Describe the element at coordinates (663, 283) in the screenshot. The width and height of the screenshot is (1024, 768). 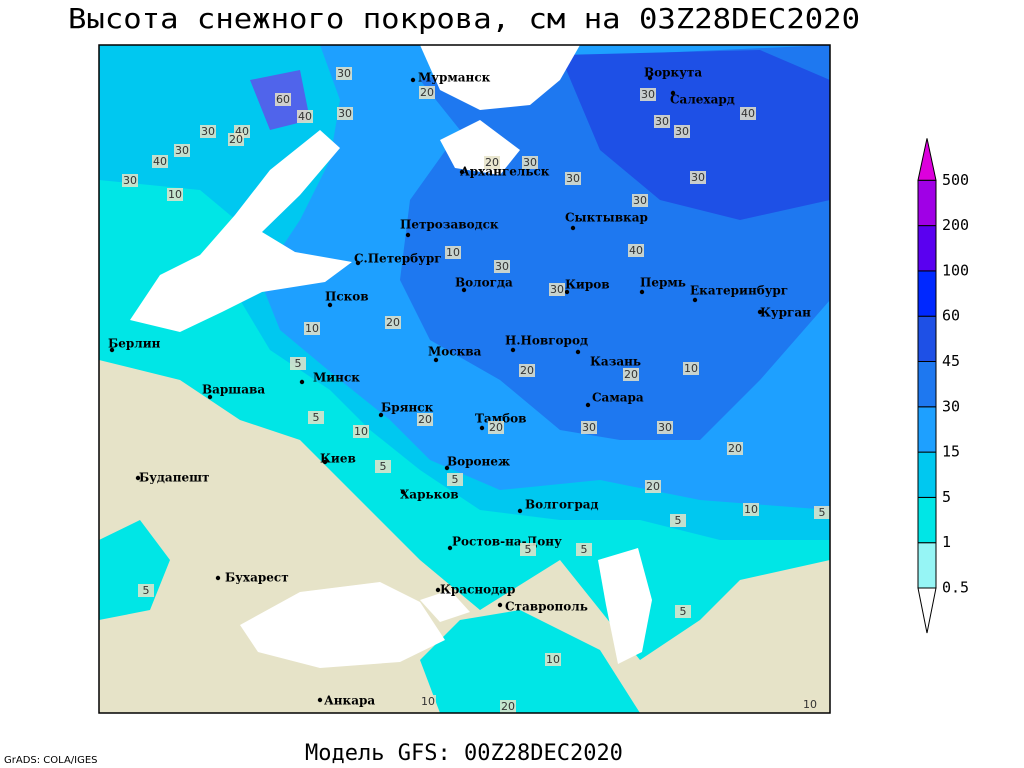
I see `city-label: Пермь` at that location.